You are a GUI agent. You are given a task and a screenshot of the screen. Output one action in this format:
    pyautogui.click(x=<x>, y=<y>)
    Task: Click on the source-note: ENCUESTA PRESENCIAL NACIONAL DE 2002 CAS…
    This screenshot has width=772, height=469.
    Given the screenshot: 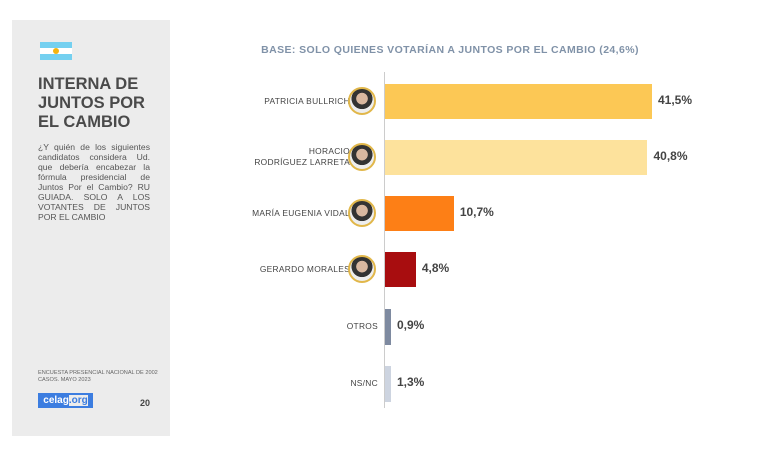 What is the action you would take?
    pyautogui.click(x=98, y=376)
    